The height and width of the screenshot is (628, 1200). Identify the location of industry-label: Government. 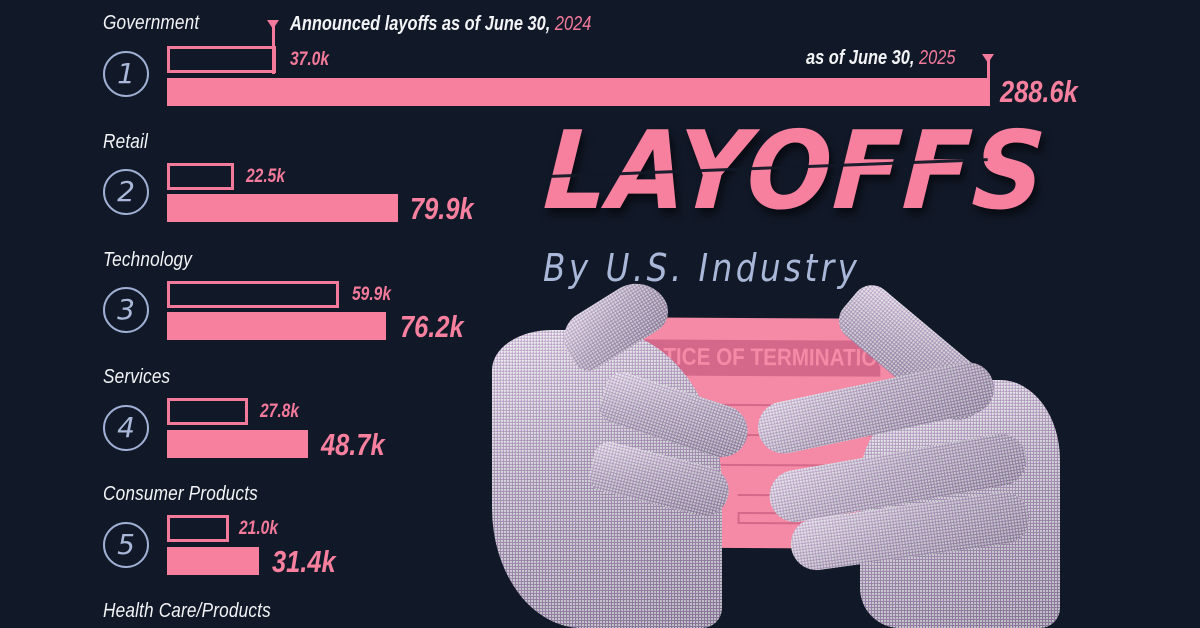
(151, 23).